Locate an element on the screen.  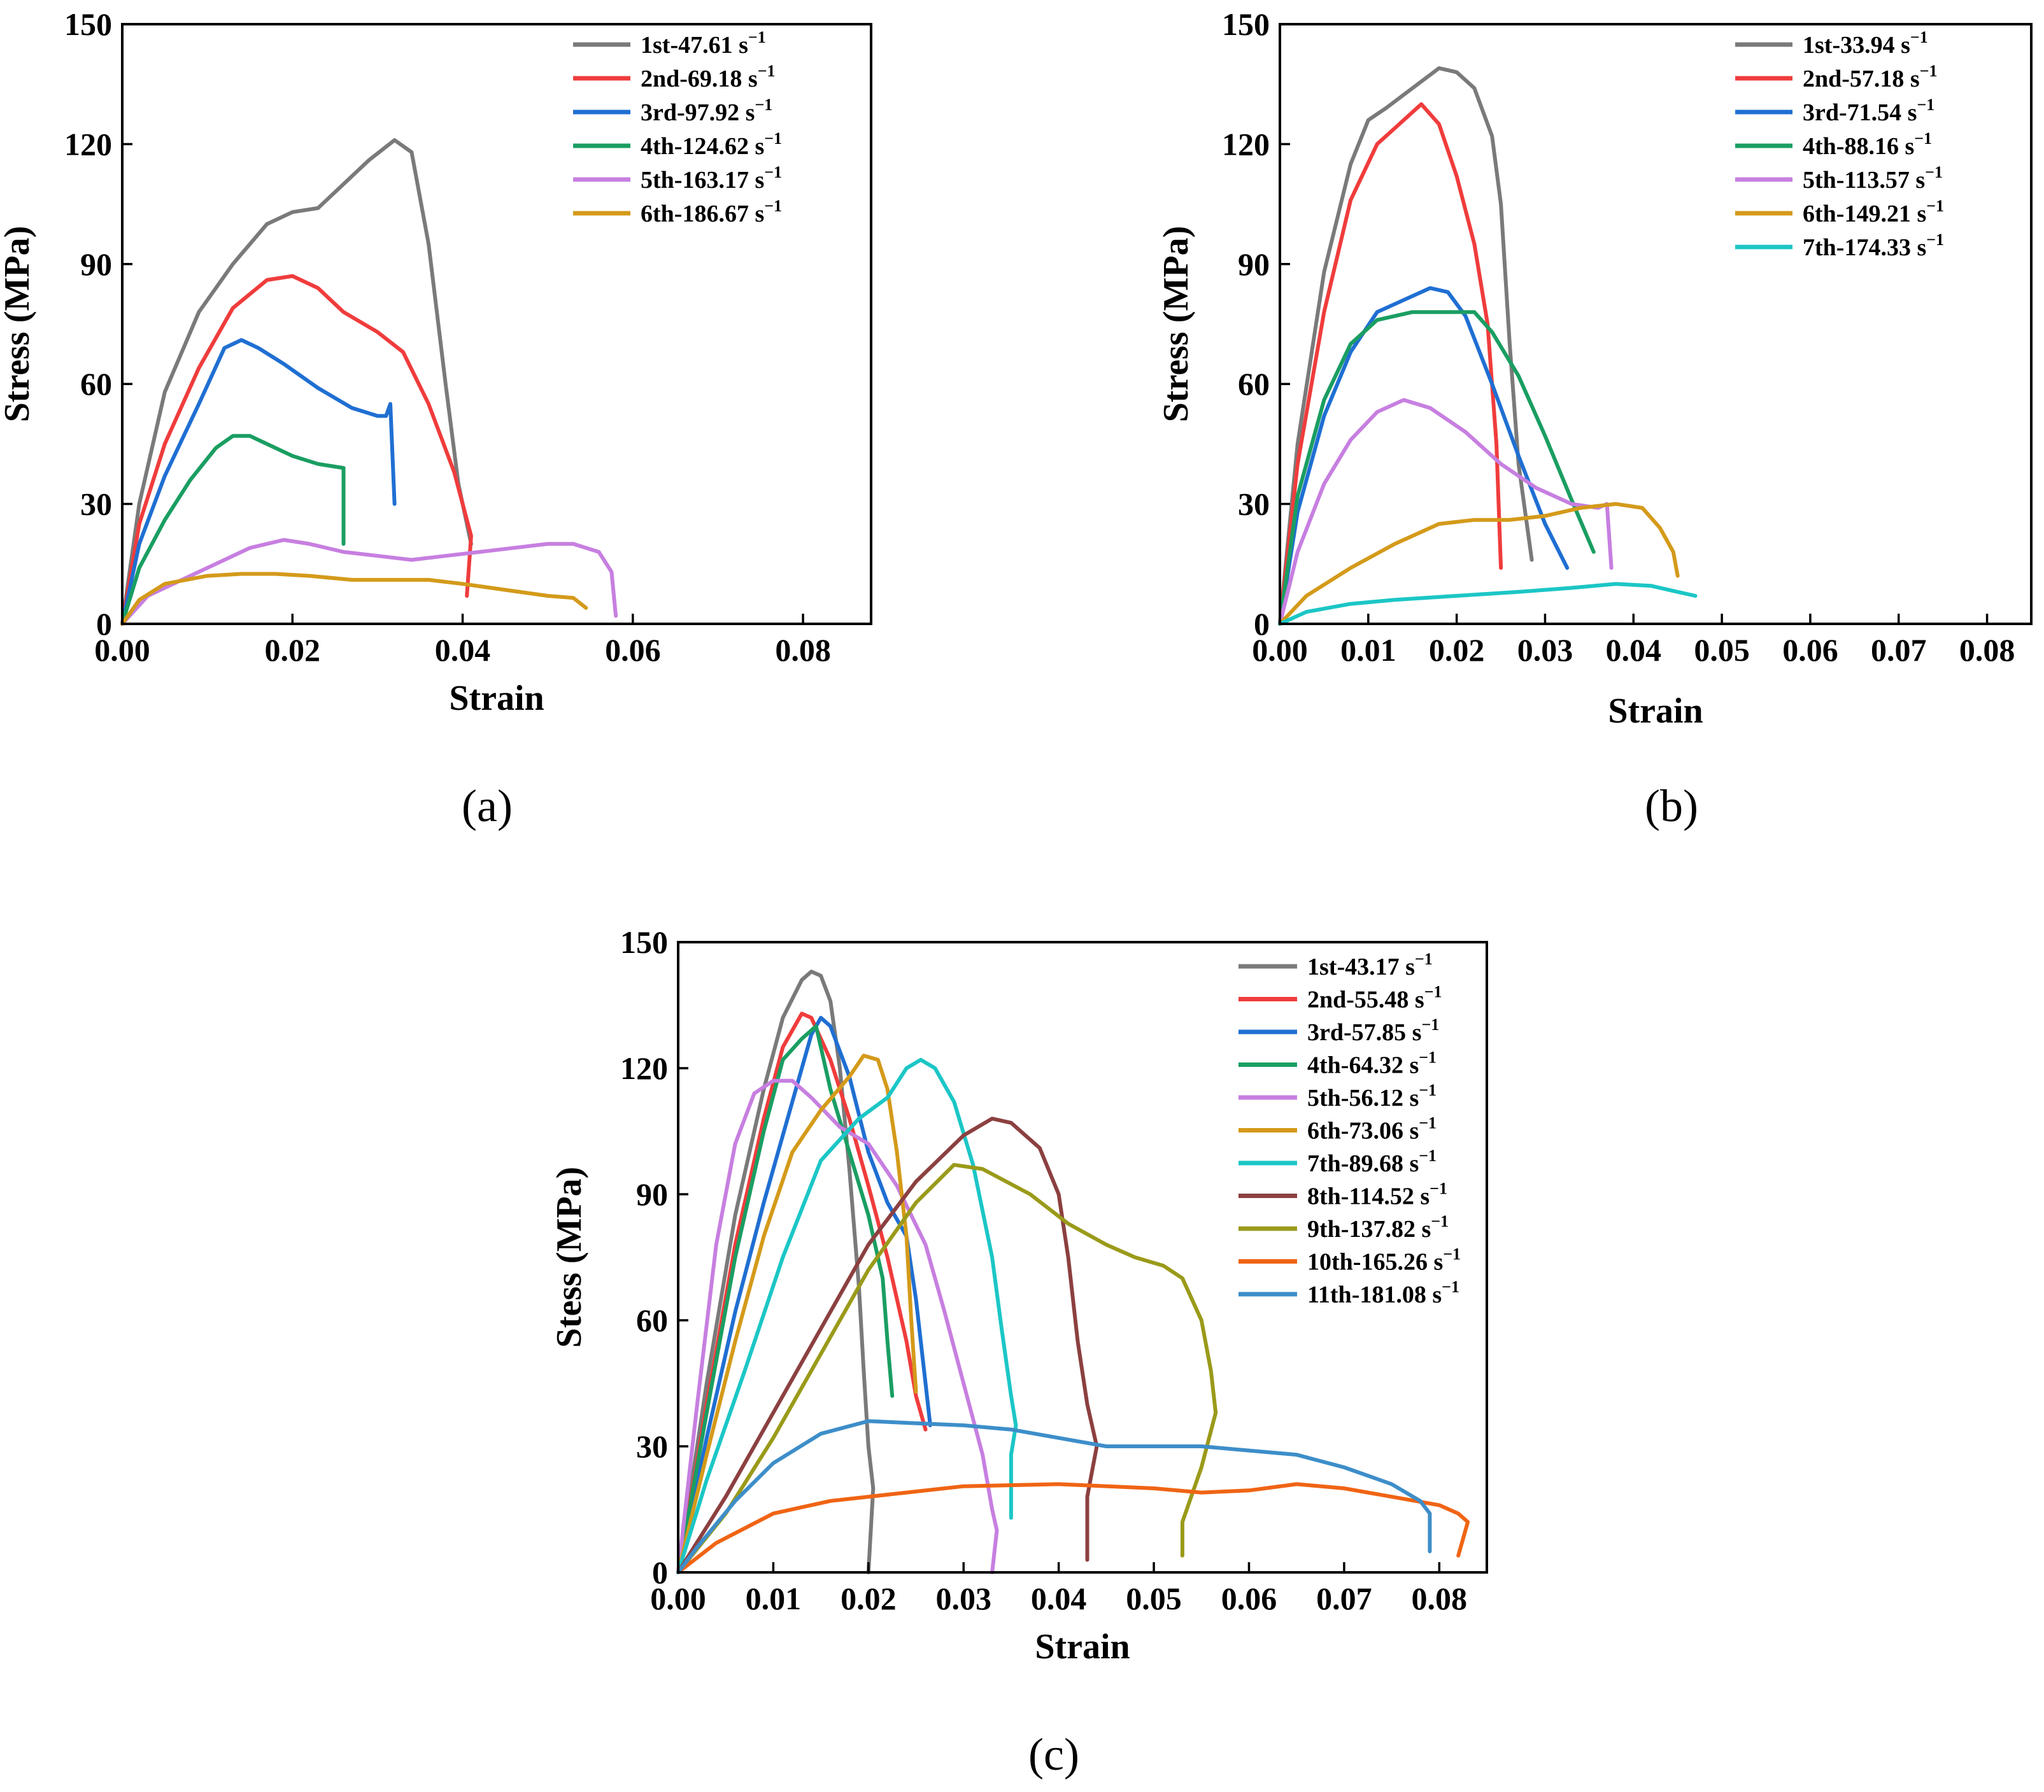
plot-frame-c is located at coordinates (1083, 1257).